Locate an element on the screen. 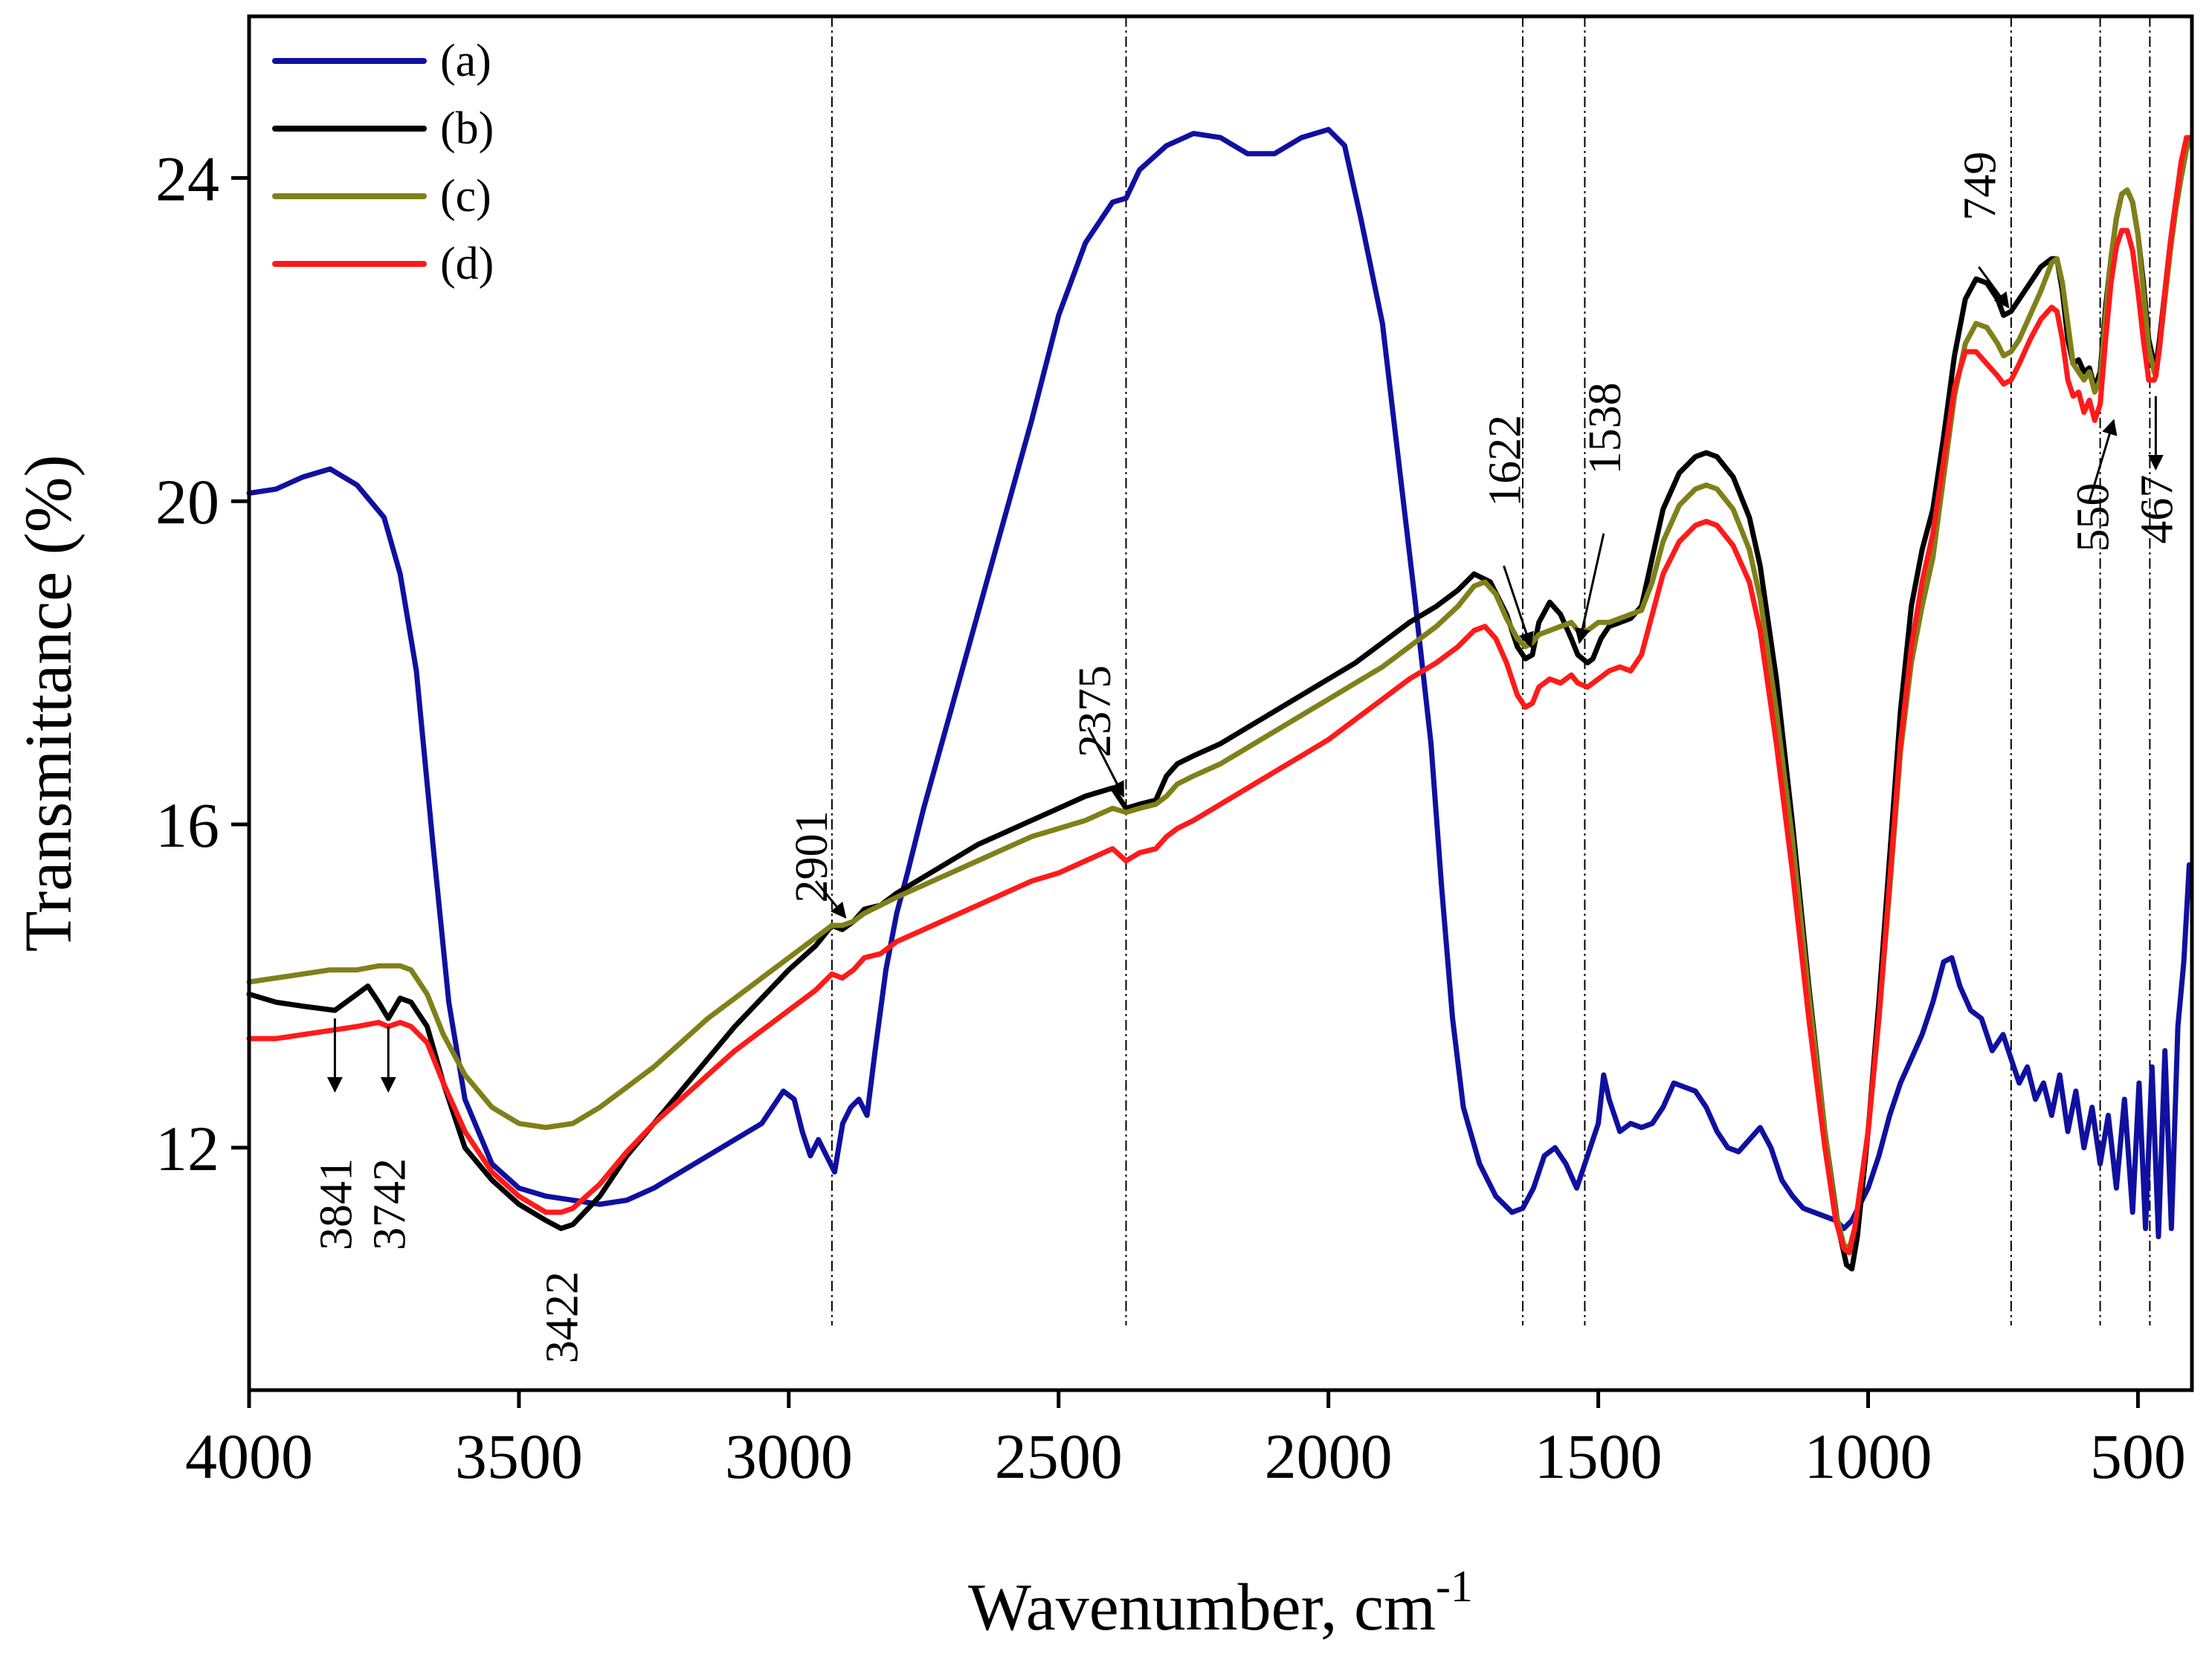  legend-label-1: (a) is located at coordinates (465, 61).